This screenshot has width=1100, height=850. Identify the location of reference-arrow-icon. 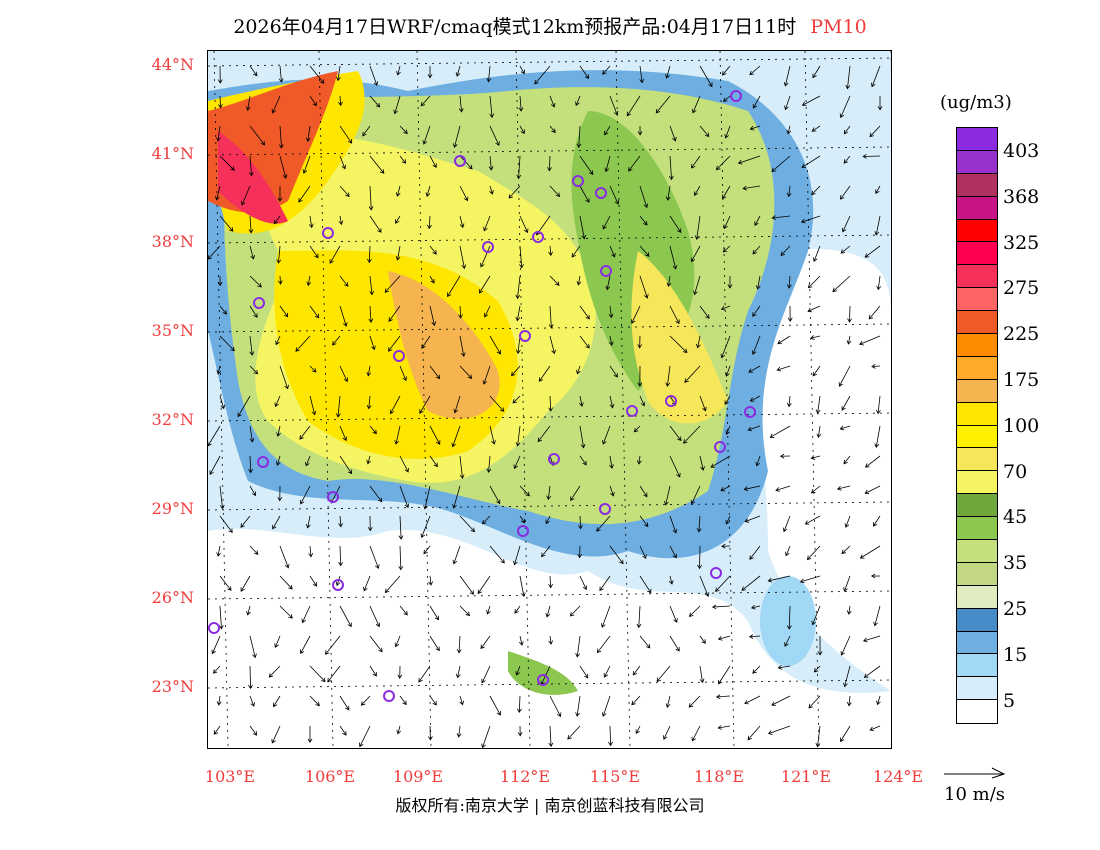
(975, 773).